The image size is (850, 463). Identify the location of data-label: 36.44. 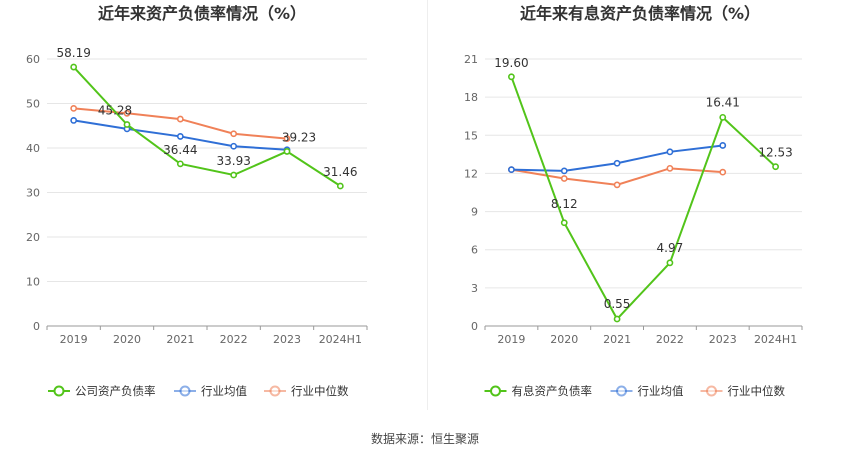
(180, 150).